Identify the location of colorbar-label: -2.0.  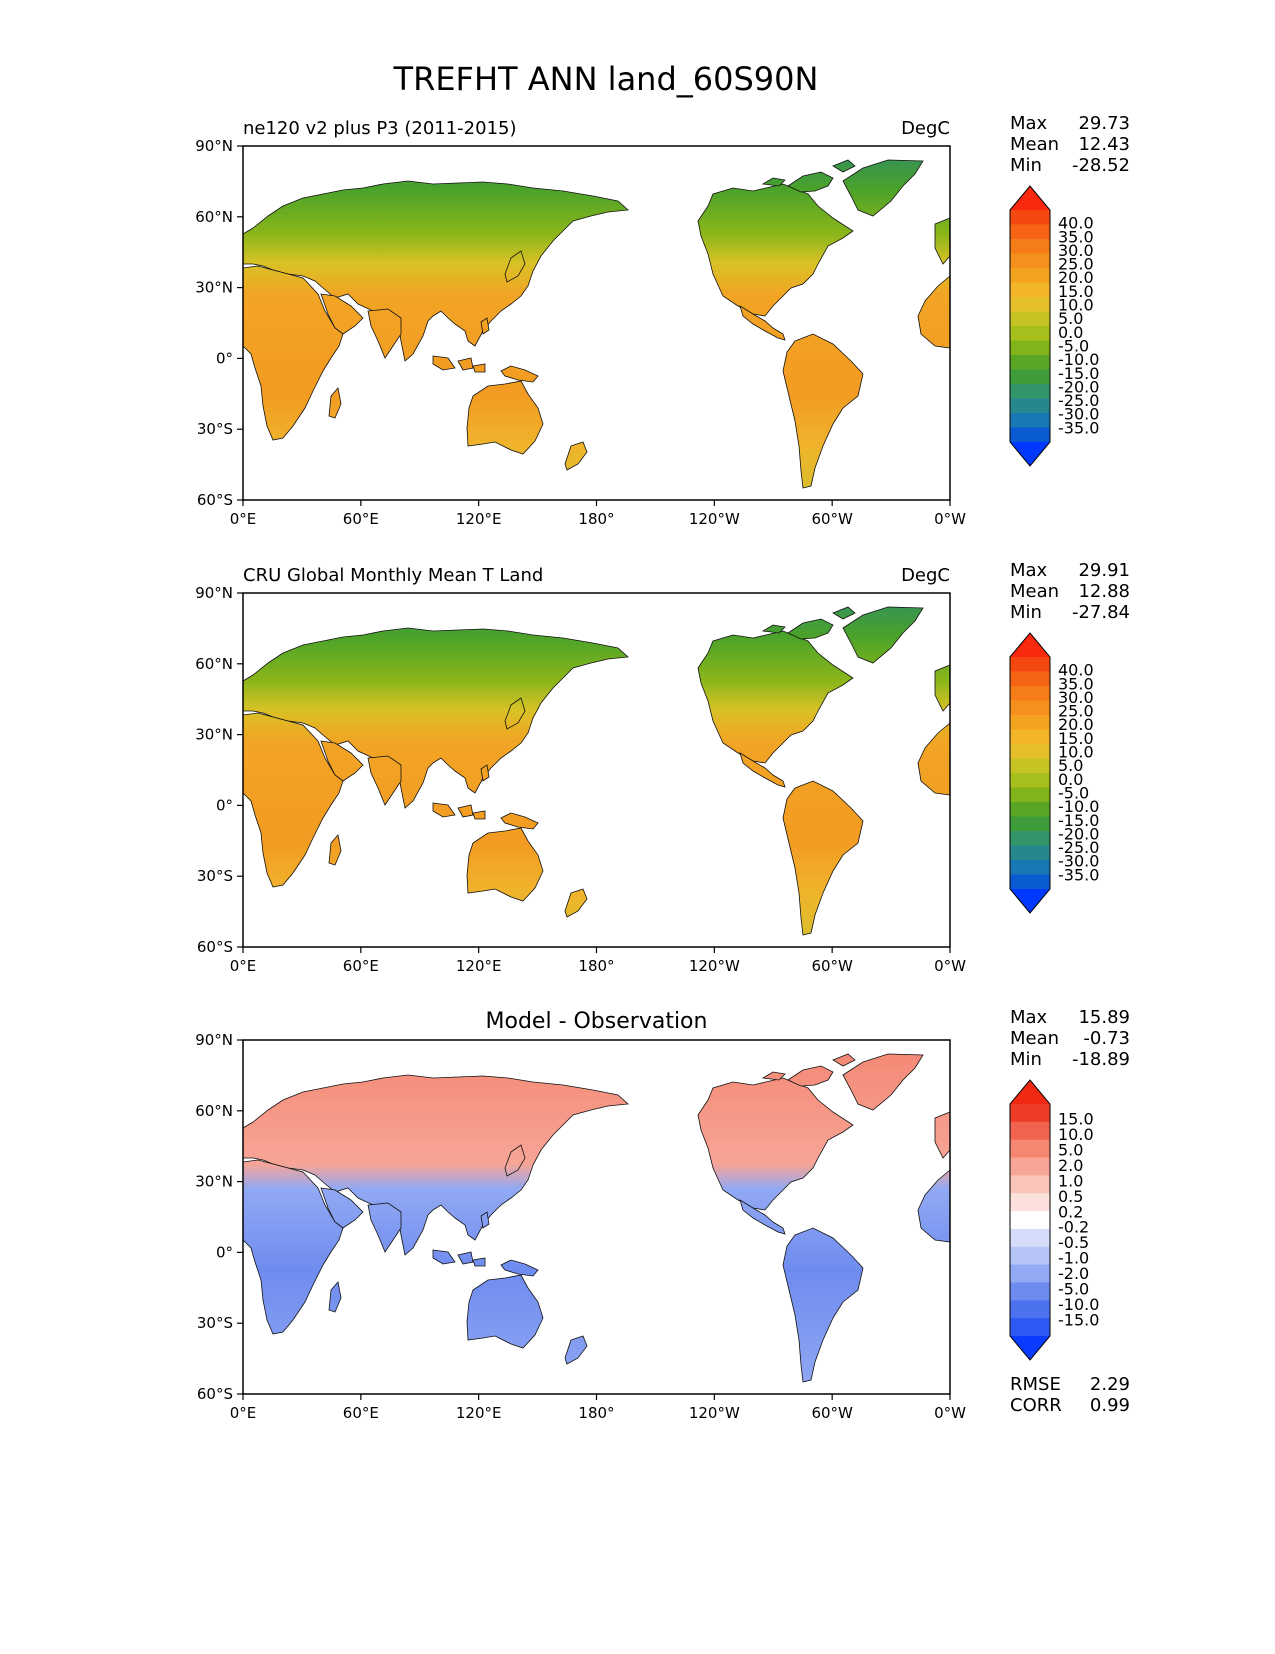
(1073, 1273).